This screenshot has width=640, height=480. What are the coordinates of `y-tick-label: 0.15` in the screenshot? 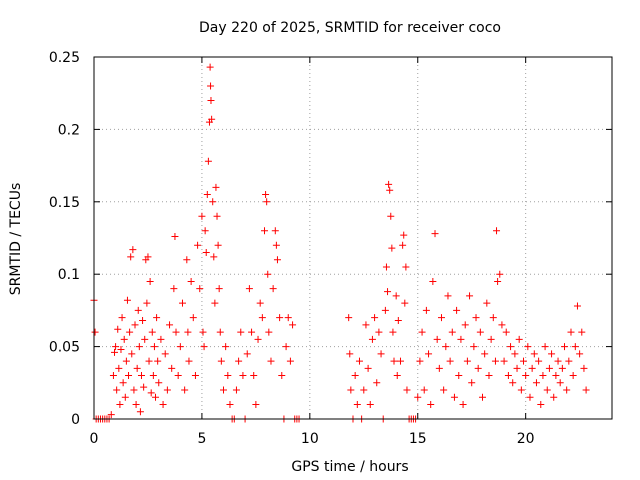 It's located at (64, 203).